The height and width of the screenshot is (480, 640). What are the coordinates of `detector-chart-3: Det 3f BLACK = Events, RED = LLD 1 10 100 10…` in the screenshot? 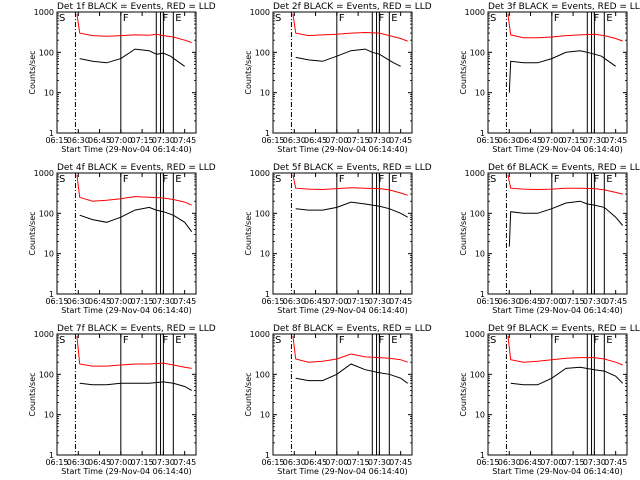 It's located at (549, 78).